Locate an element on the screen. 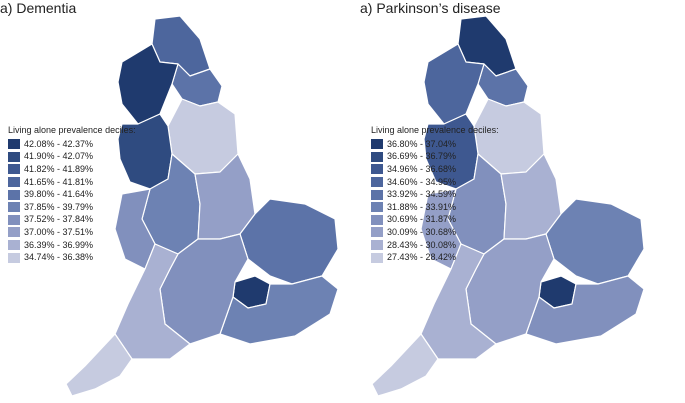  legend-entry: 28.43% - 30.08% is located at coordinates (446, 245).